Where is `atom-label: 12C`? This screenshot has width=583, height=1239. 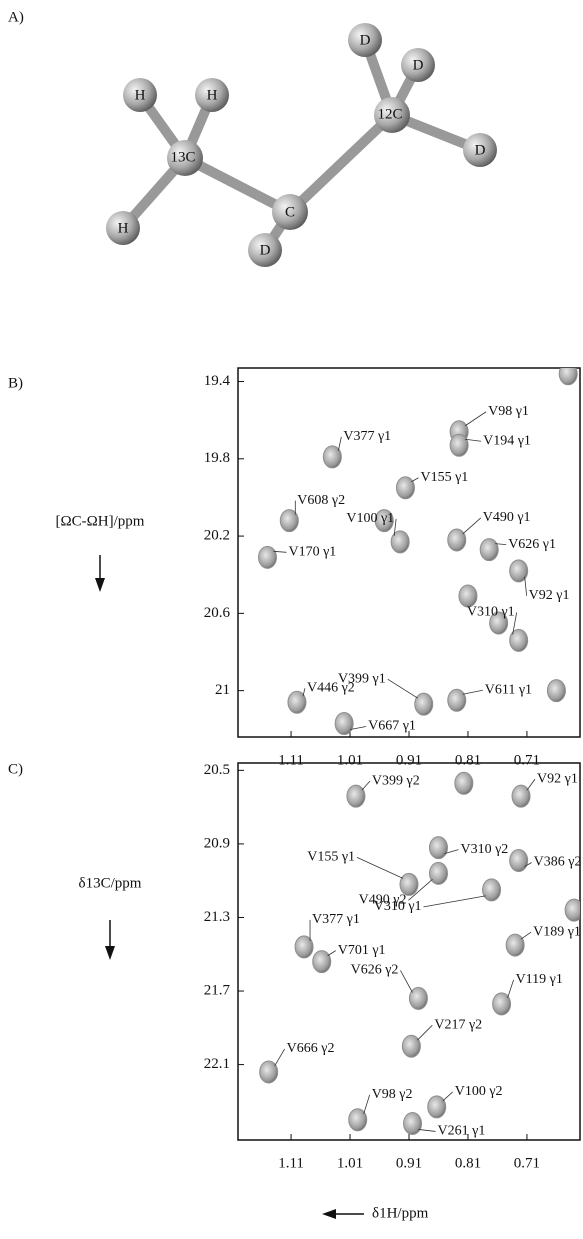
atom-label: 12C is located at coordinates (389, 114).